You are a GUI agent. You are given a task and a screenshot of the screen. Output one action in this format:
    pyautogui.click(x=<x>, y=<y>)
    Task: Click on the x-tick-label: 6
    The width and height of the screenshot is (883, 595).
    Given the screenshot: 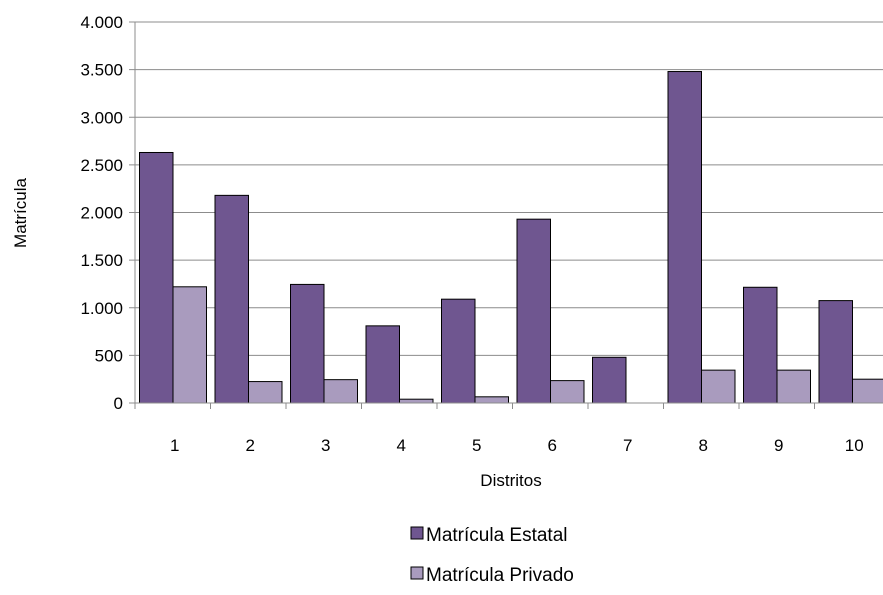 What is the action you would take?
    pyautogui.click(x=552, y=445)
    